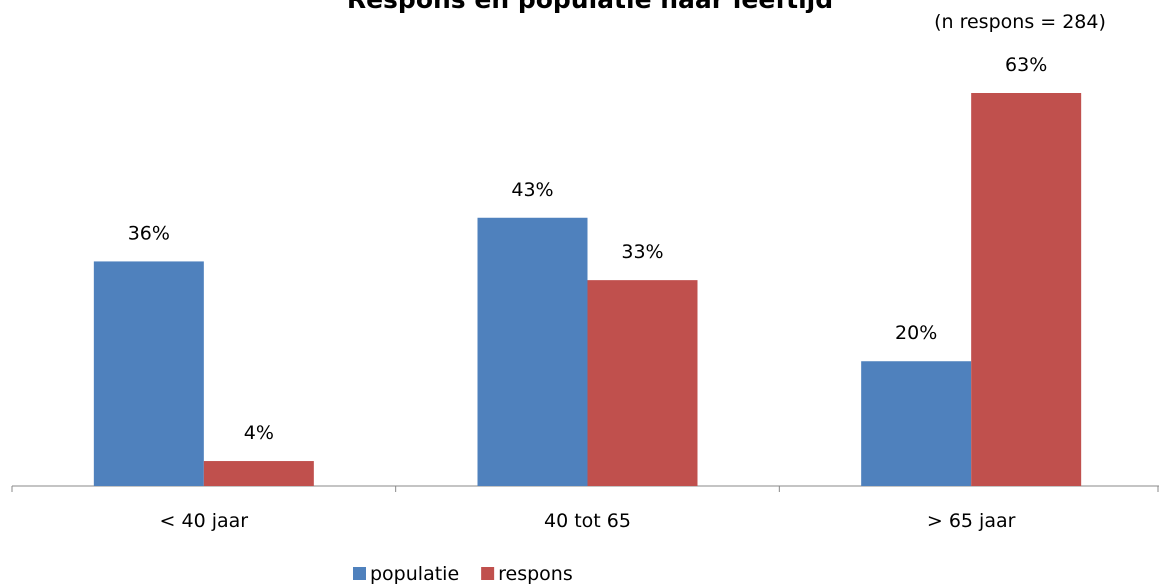 Image resolution: width=1159 pixels, height=587 pixels. What do you see at coordinates (259, 433) in the screenshot?
I see `data-label: 4%` at bounding box center [259, 433].